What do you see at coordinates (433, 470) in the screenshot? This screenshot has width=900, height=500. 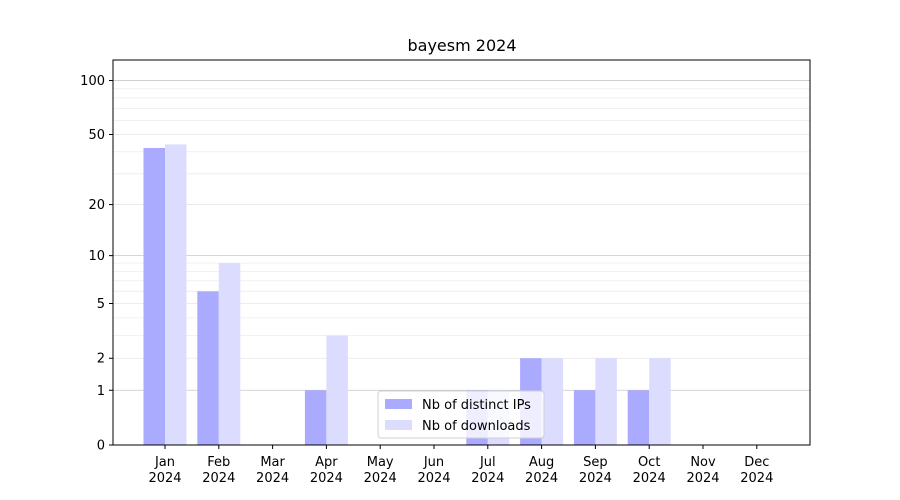 I see `x-tick-label: Jun 2024` at bounding box center [433, 470].